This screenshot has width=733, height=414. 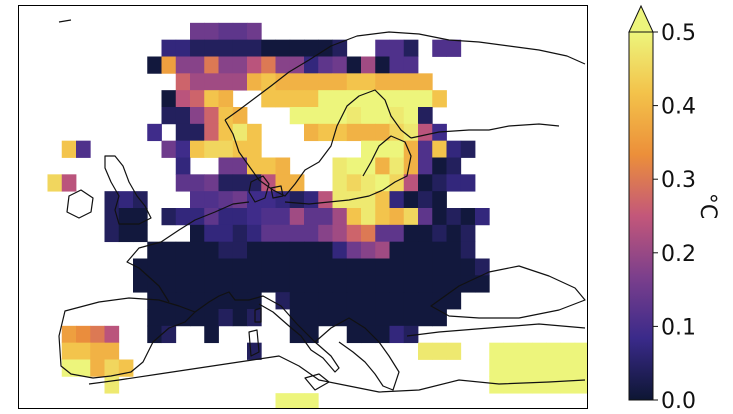 What do you see at coordinates (674, 209) in the screenshot?
I see `colorbar: 0.0 0.1 0.2 0.3 0.4 0.5 °C` at bounding box center [674, 209].